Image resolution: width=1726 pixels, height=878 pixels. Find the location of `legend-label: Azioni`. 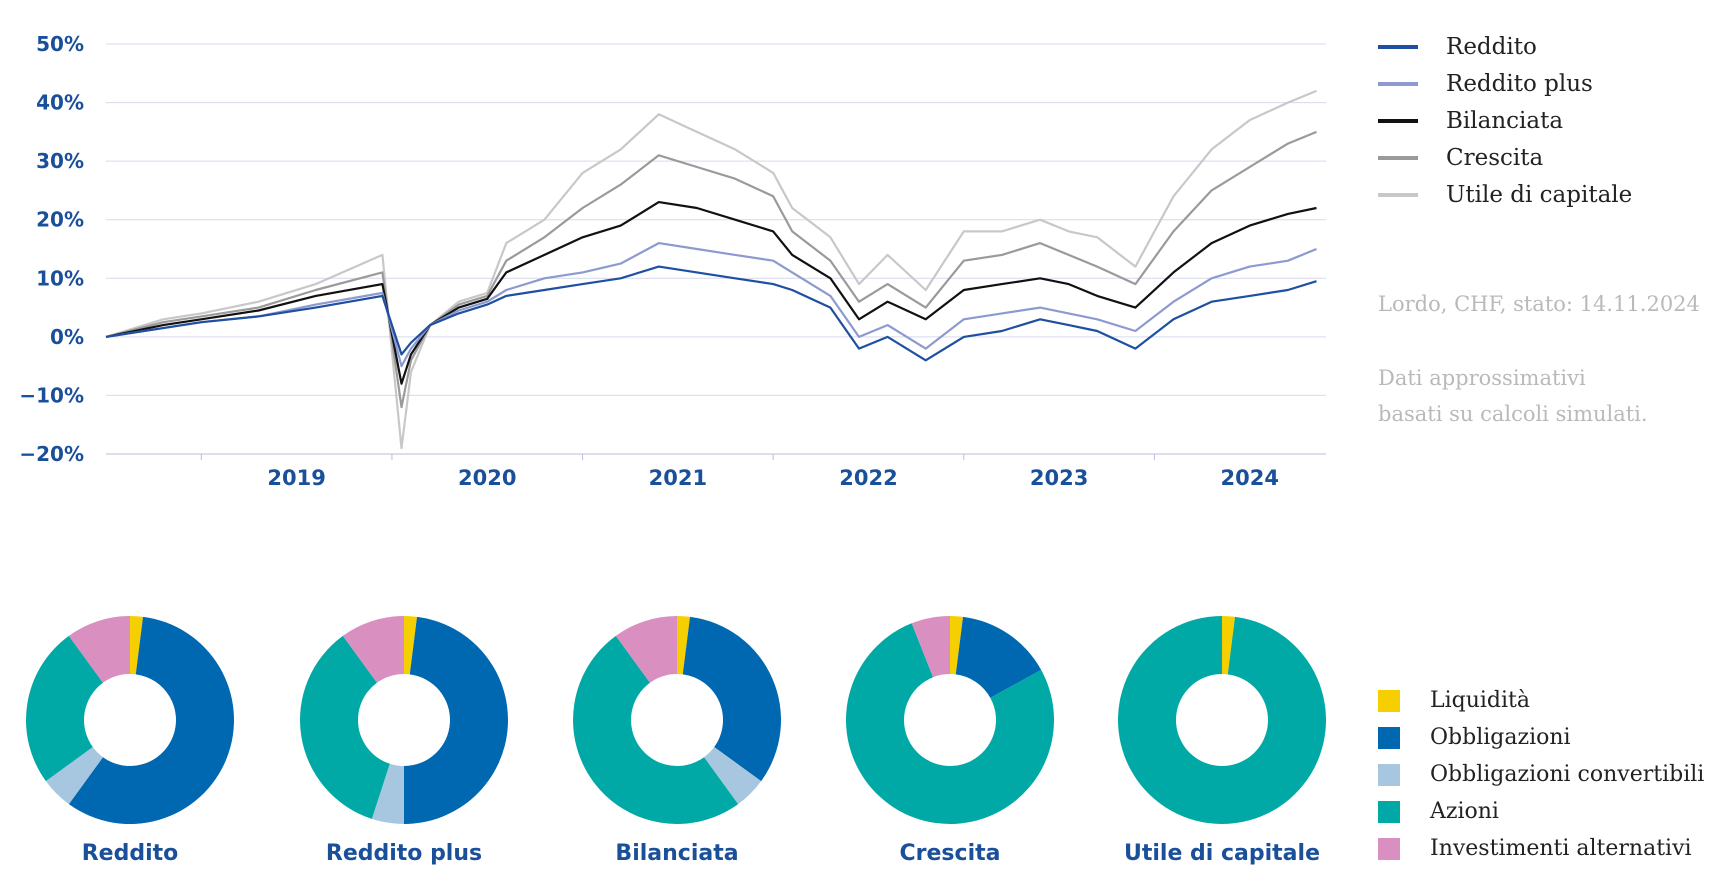

legend-label: Azioni is located at coordinates (1464, 811).